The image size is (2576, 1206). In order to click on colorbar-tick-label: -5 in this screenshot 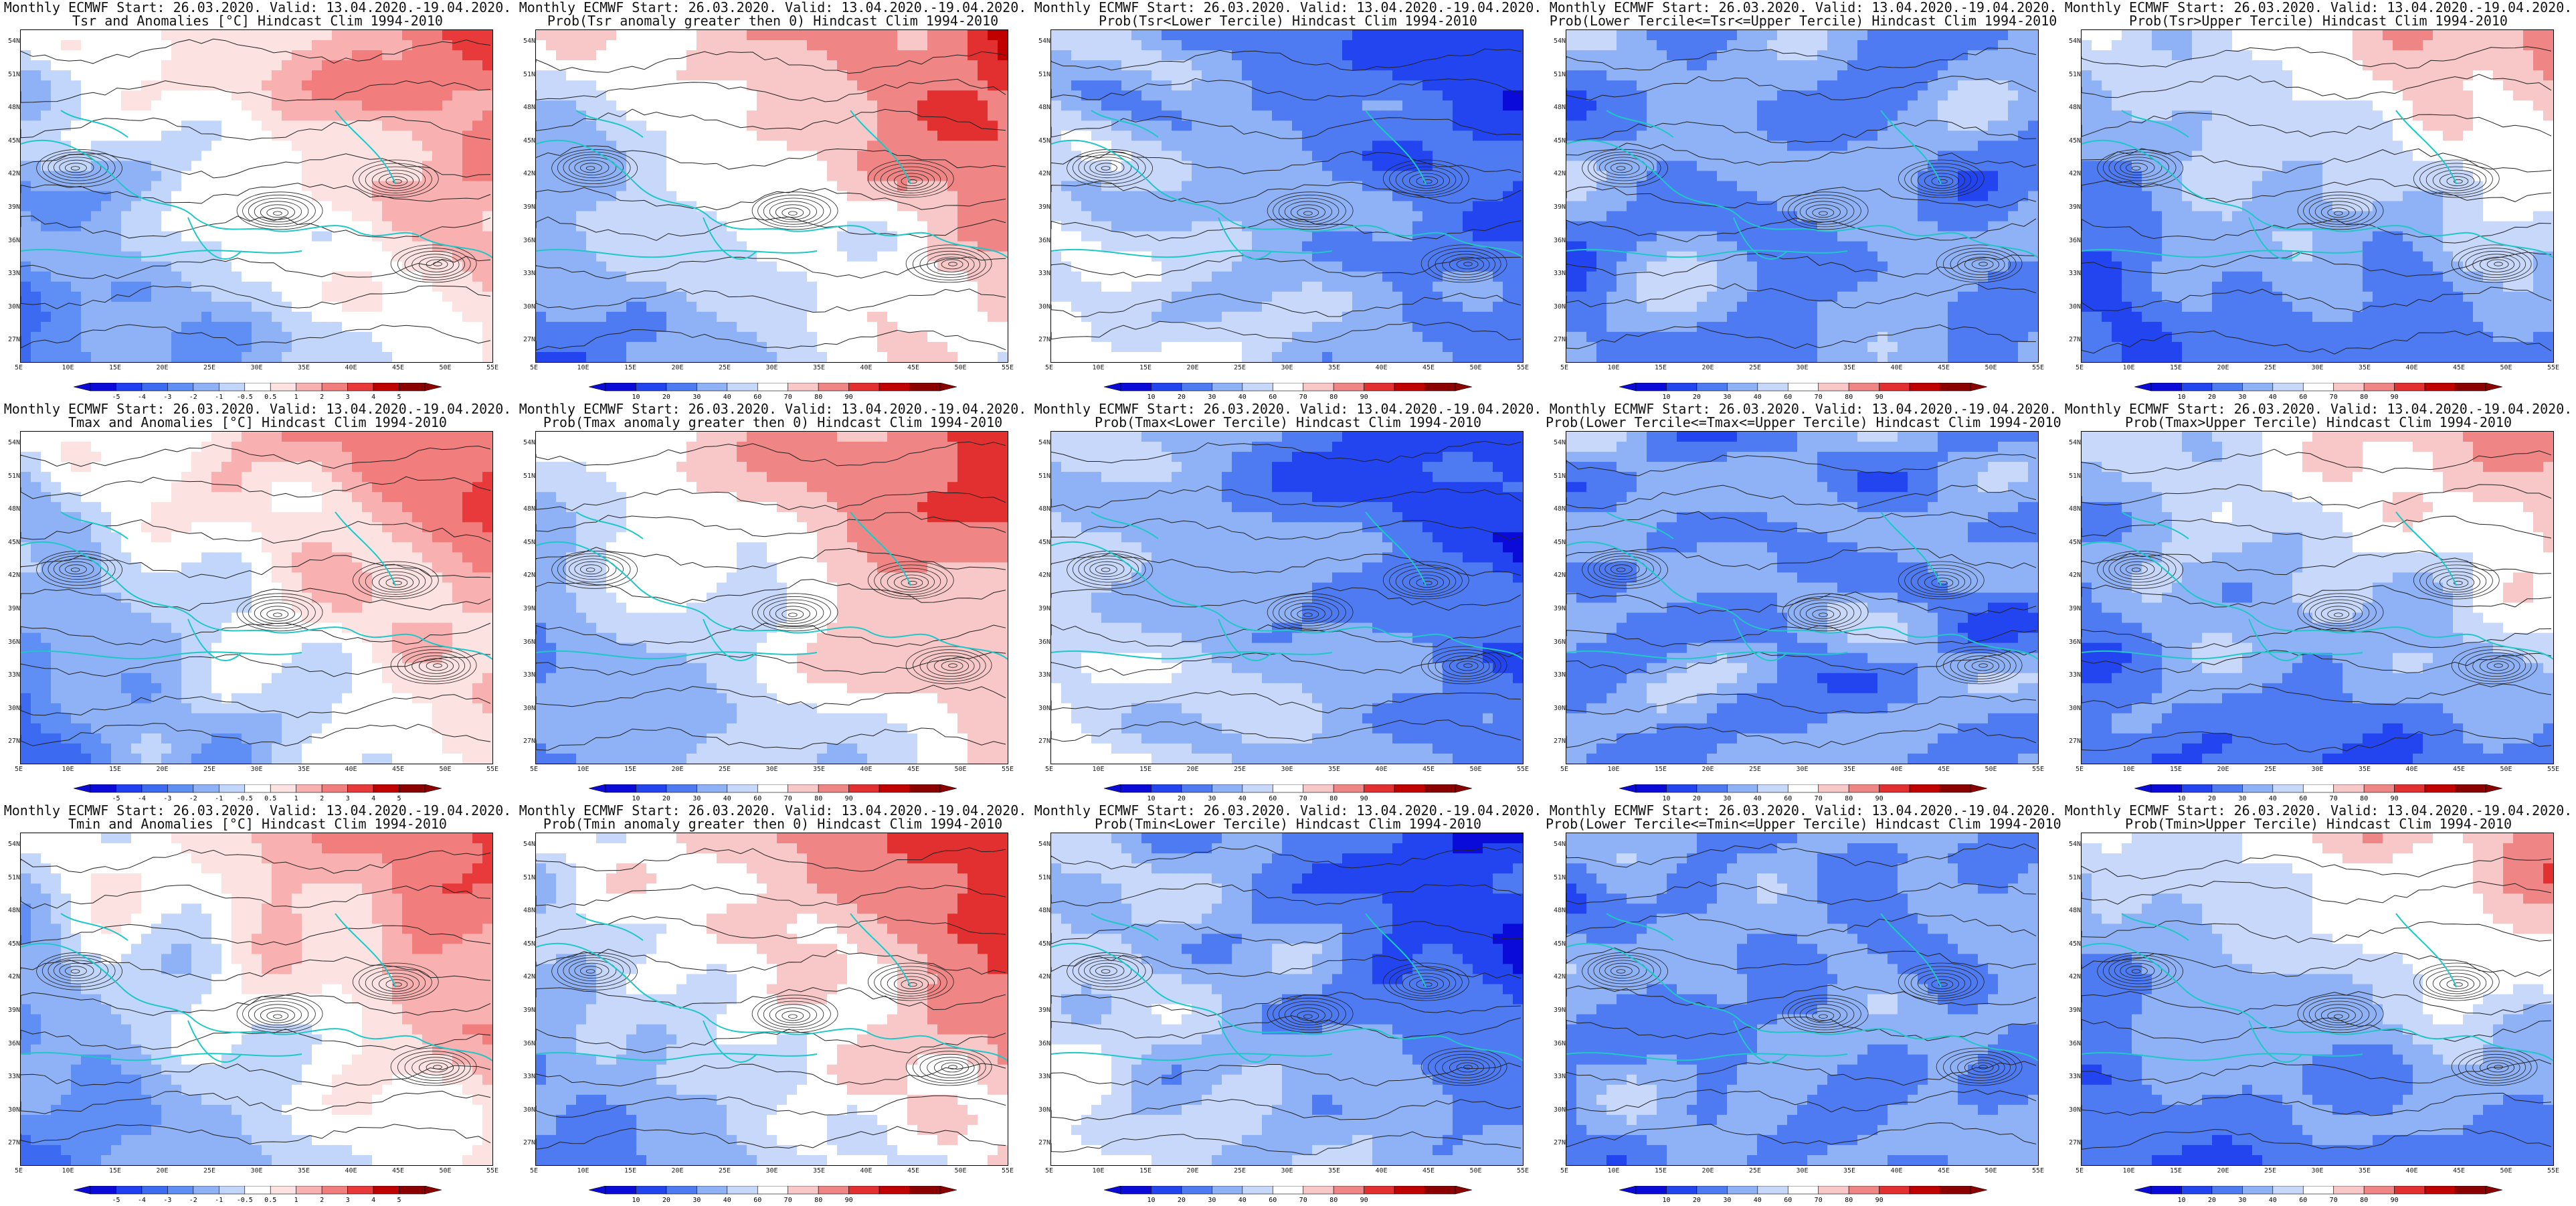, I will do `click(116, 397)`.